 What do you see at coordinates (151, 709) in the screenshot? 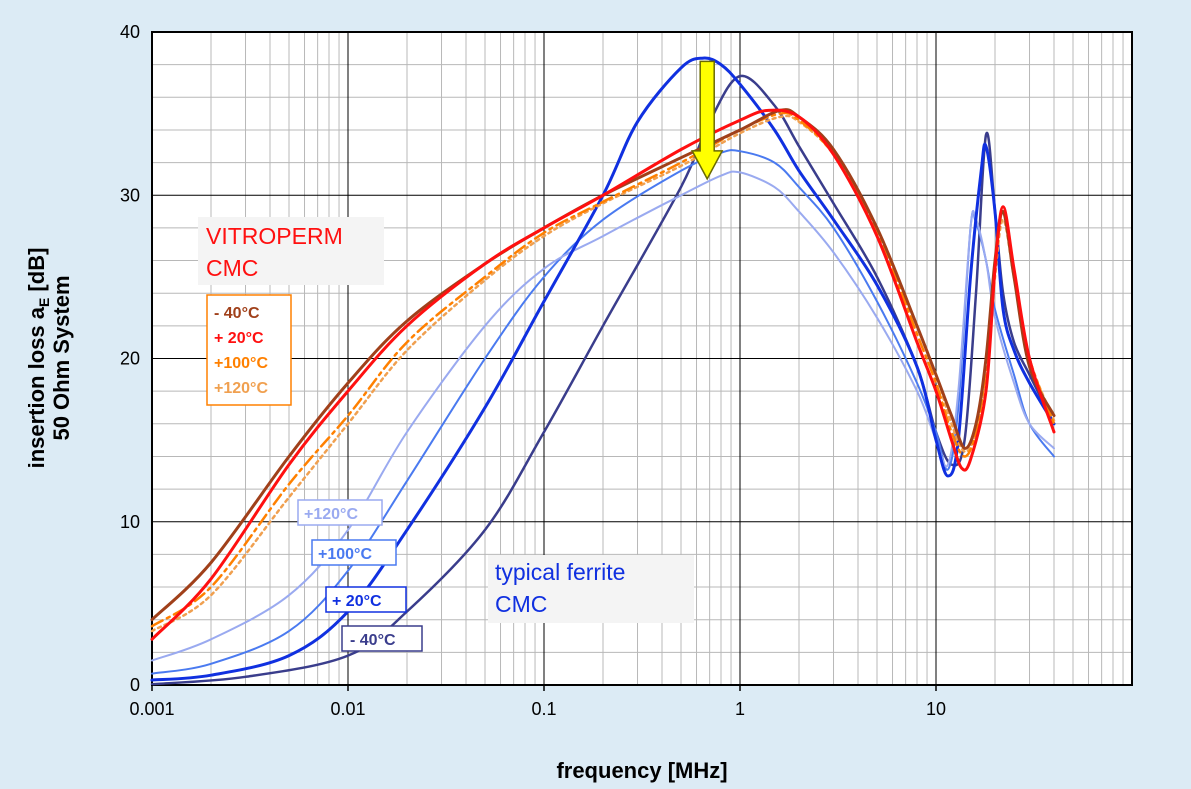
I see `x-tick-label: 0.001` at bounding box center [151, 709].